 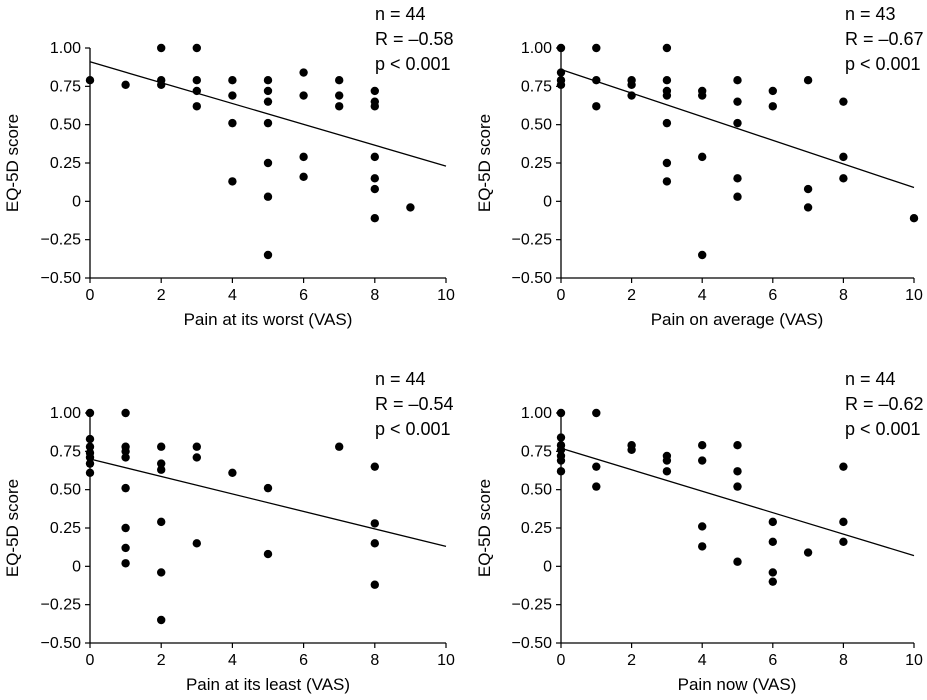 I want to click on stats-annotation-line: R = –0.62, so click(x=884, y=404).